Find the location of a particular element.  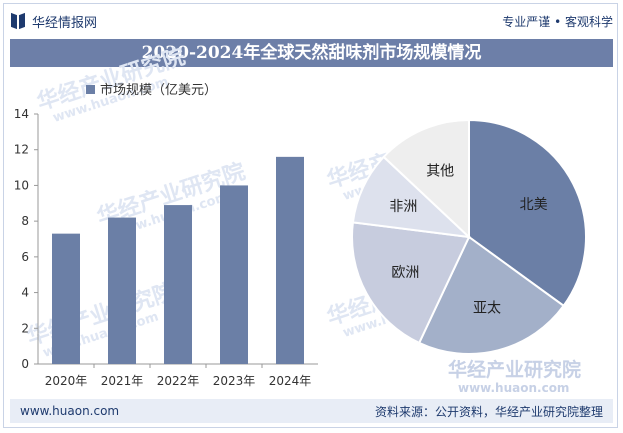

y-tick-label: 14 is located at coordinates (21, 114).